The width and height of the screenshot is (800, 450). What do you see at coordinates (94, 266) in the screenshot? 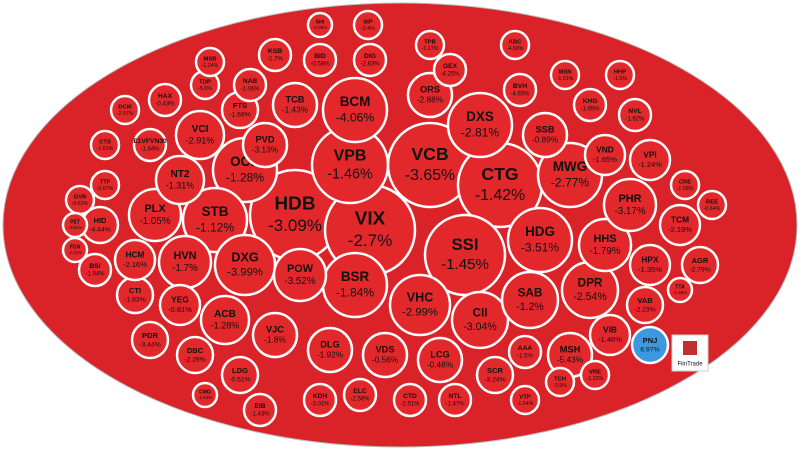
I see `cell-name: BSI` at bounding box center [94, 266].